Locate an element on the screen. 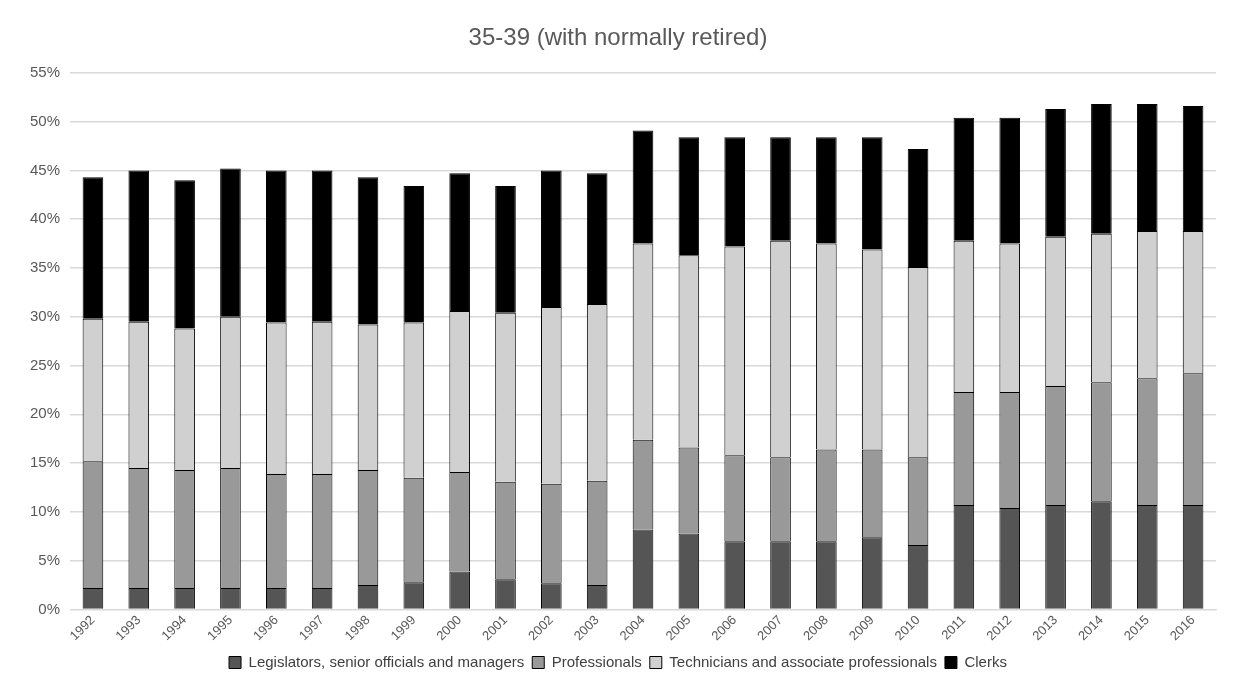 The height and width of the screenshot is (690, 1246). y-tick-label: 20% is located at coordinates (45, 413).